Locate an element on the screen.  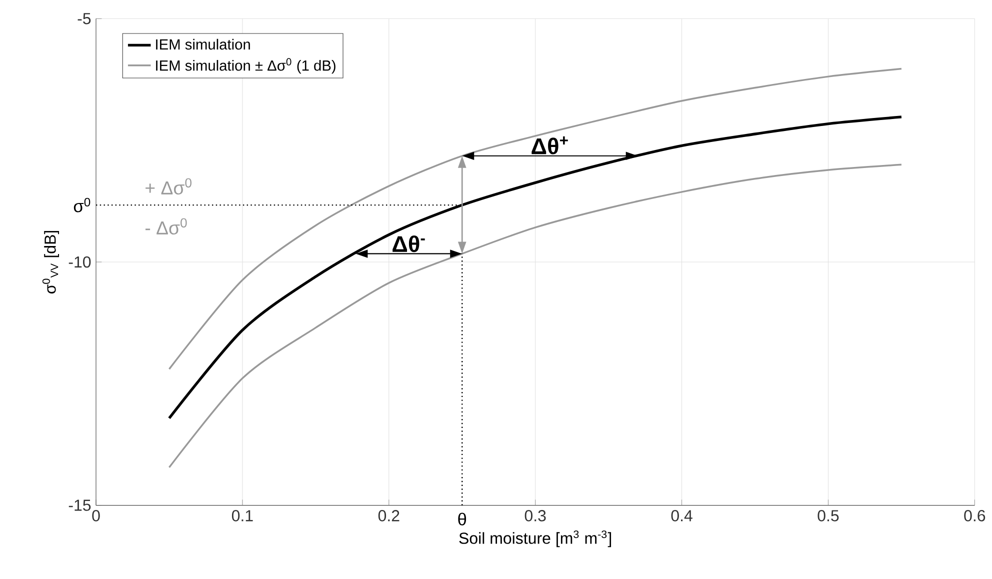
y-axis-title: σ$^{0}$$_{VV}$ [dB] is located at coordinates (51, 262).